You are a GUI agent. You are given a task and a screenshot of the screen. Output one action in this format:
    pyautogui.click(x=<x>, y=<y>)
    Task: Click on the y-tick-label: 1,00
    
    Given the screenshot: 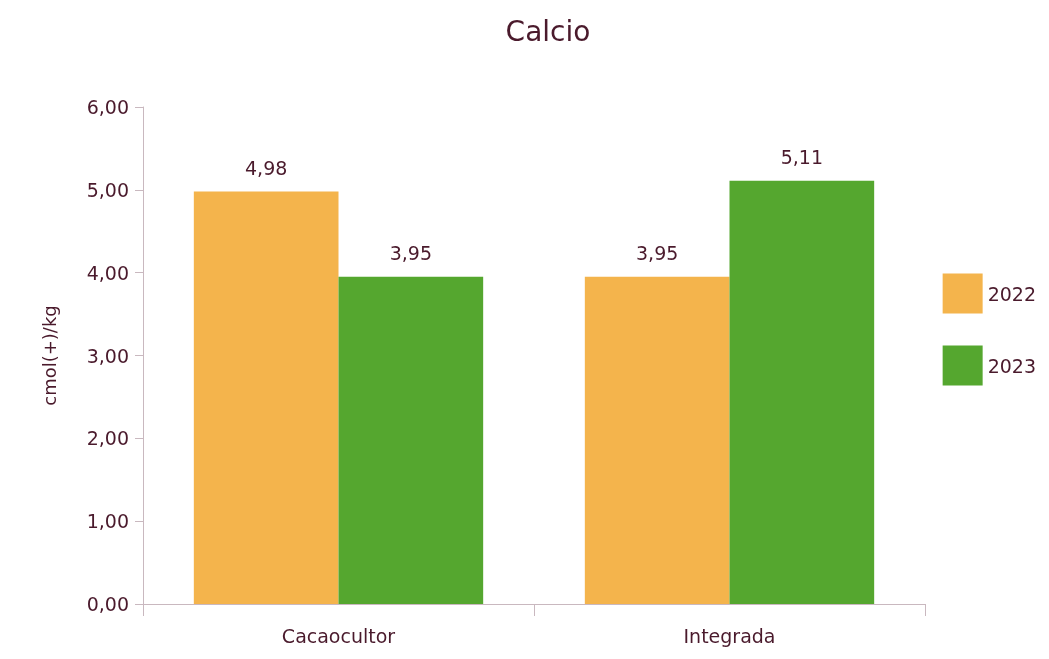 What is the action you would take?
    pyautogui.click(x=107, y=521)
    